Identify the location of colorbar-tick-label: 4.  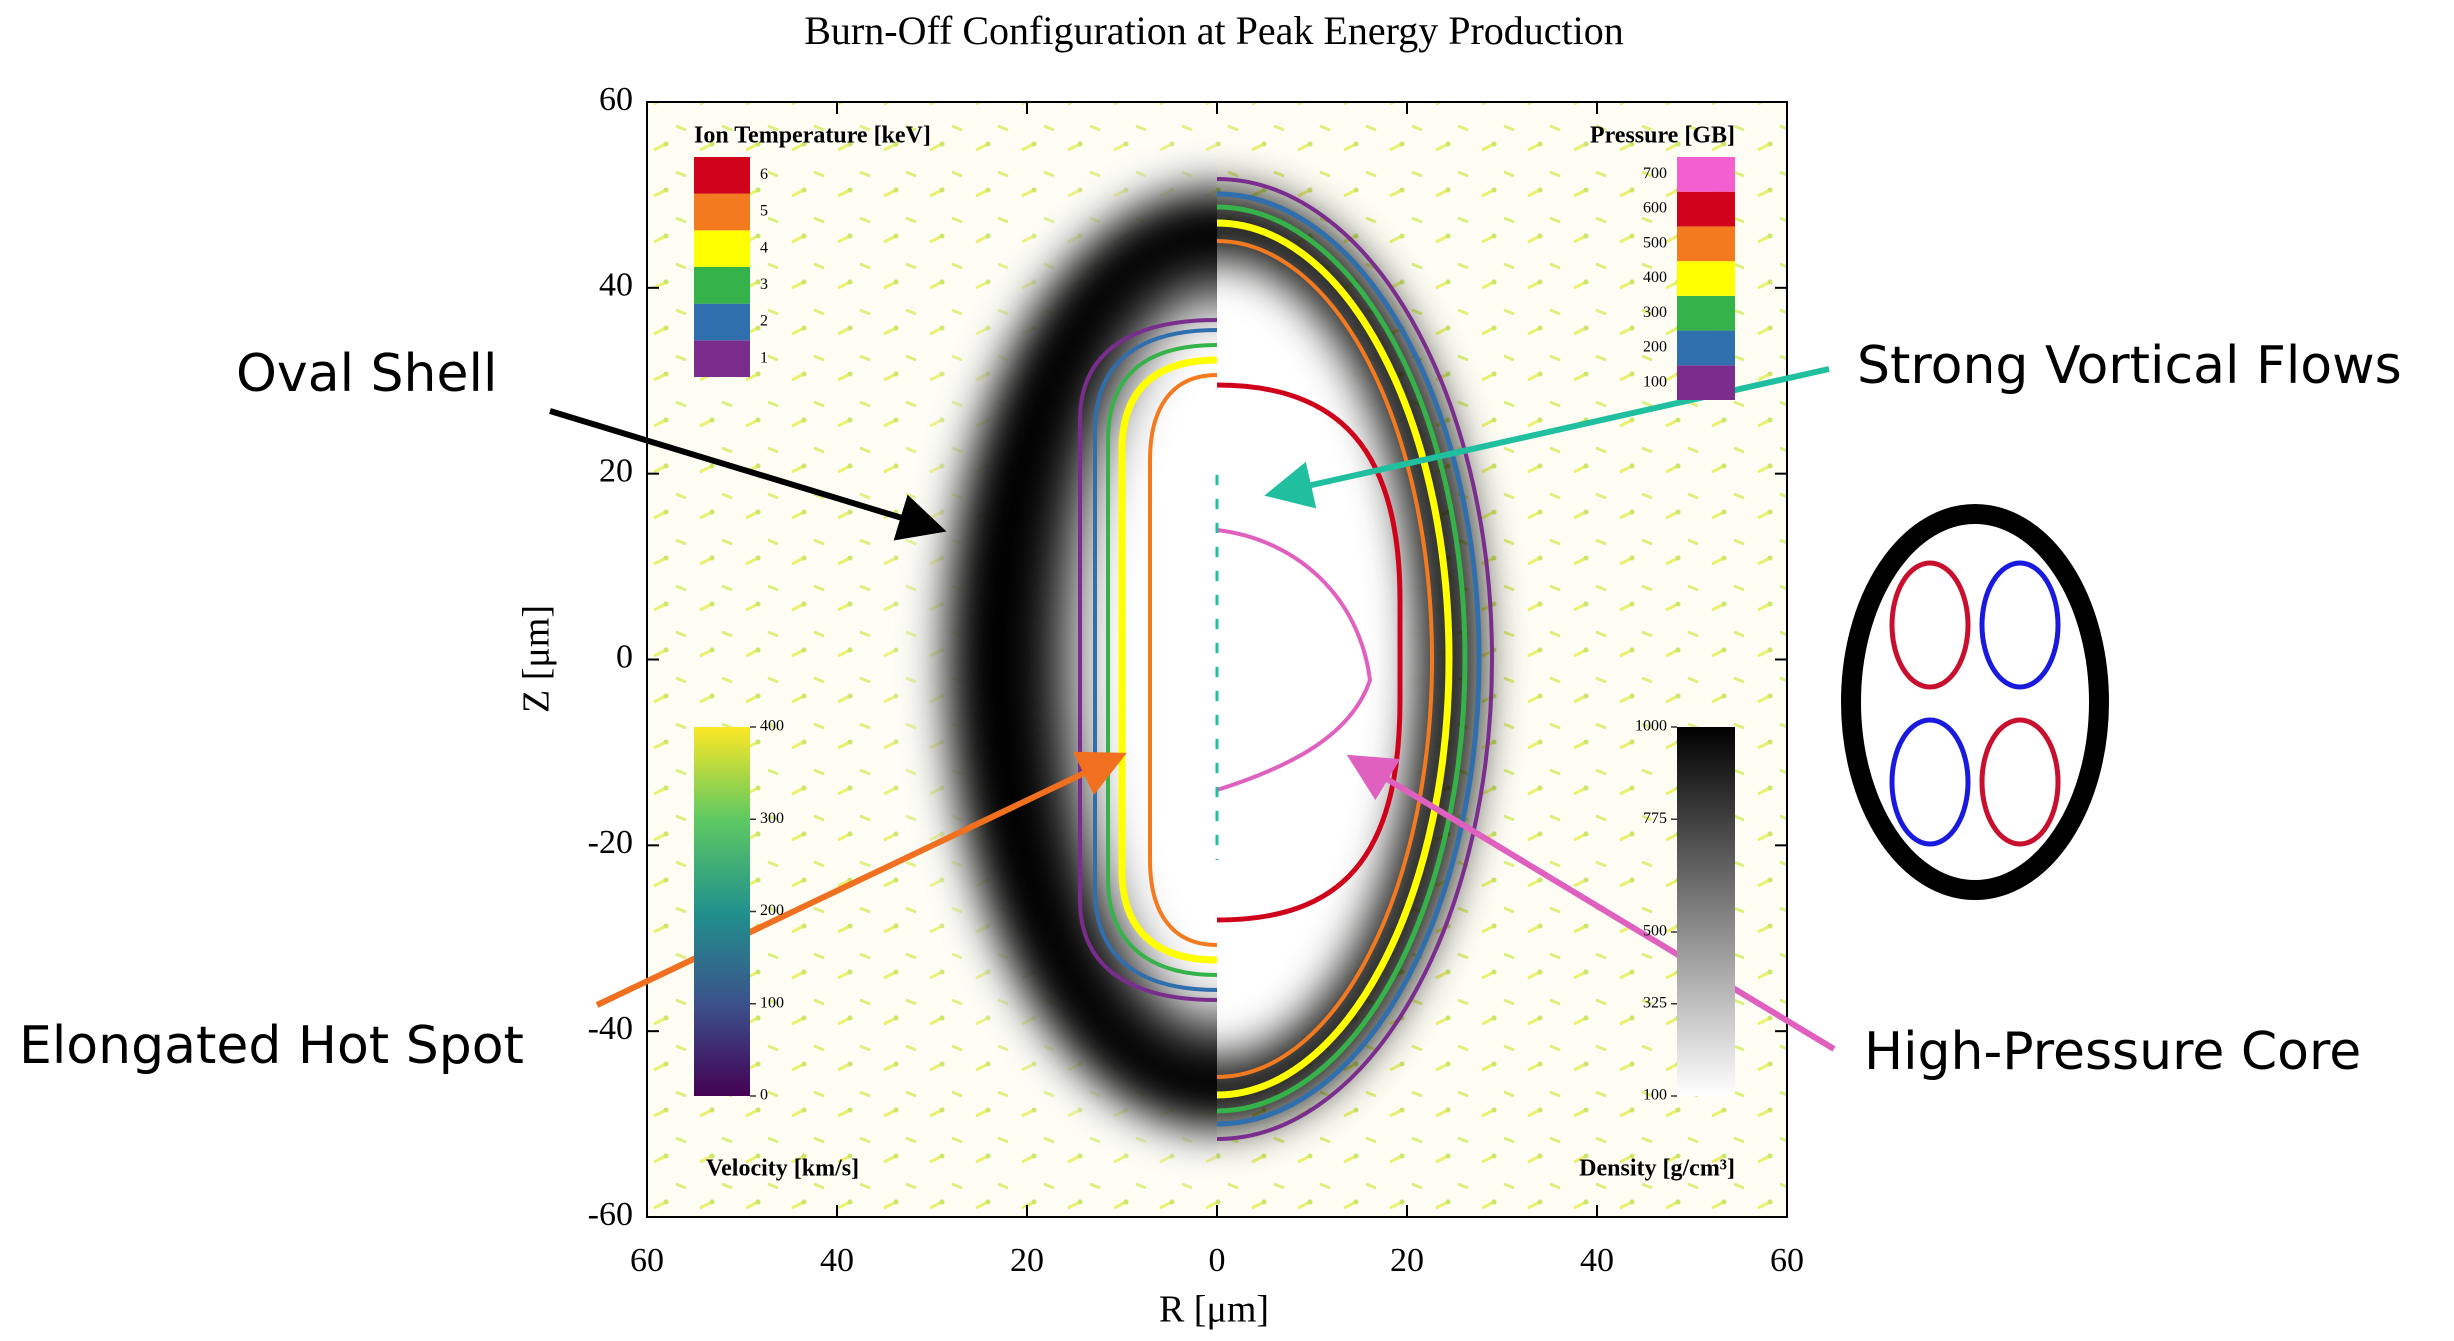
(764, 247).